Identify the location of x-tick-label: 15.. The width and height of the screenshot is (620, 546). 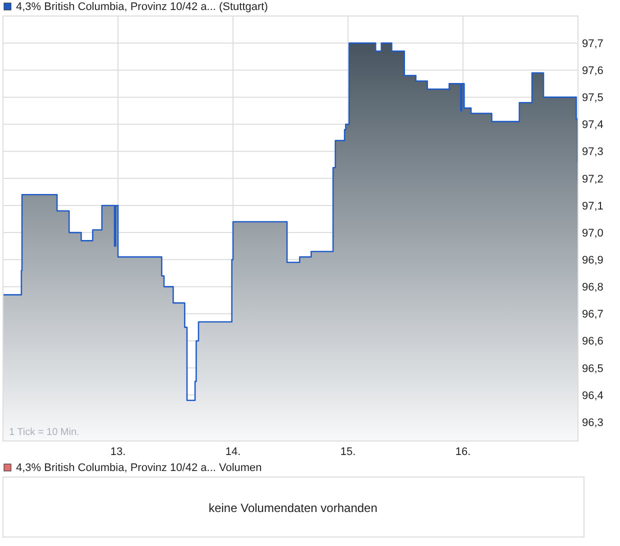
(348, 452).